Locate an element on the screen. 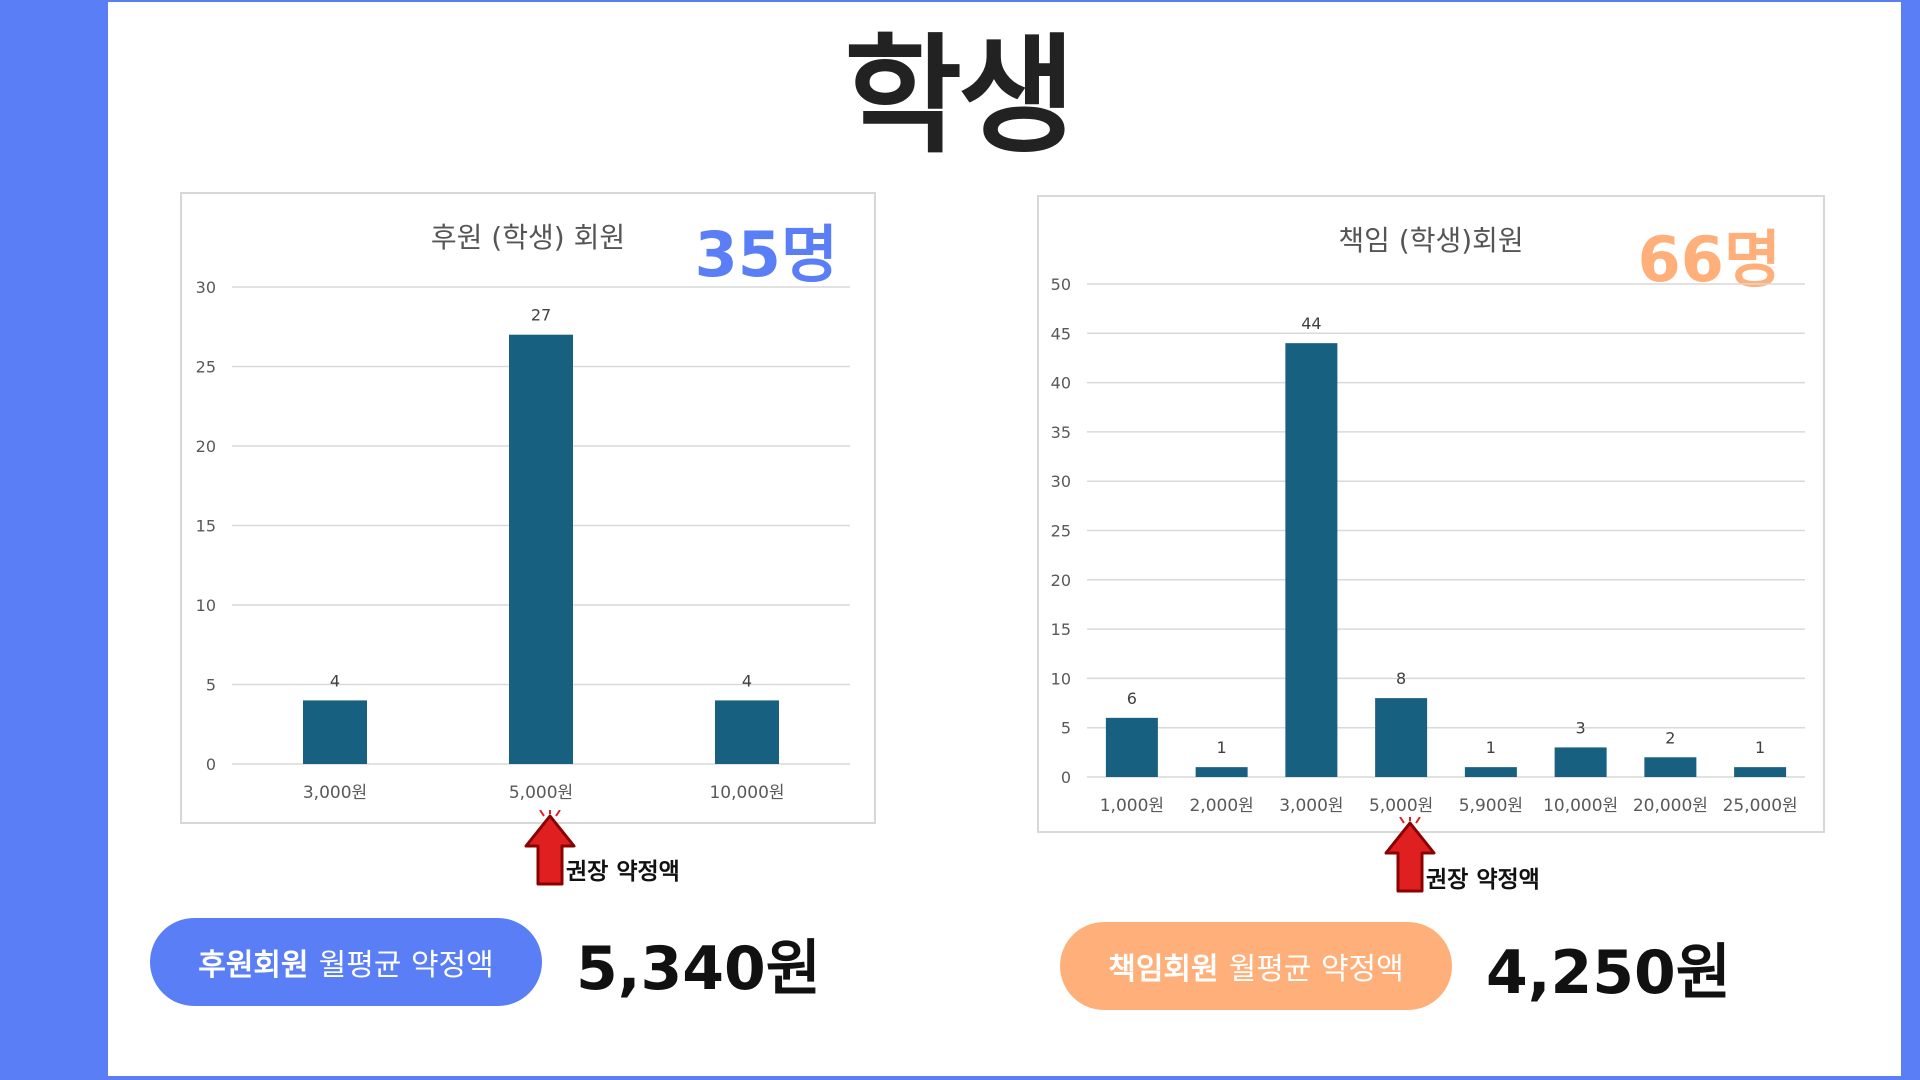 Image resolution: width=1920 pixels, height=1080 pixels. chart-title: 책임 (학생)회원 is located at coordinates (1431, 240).